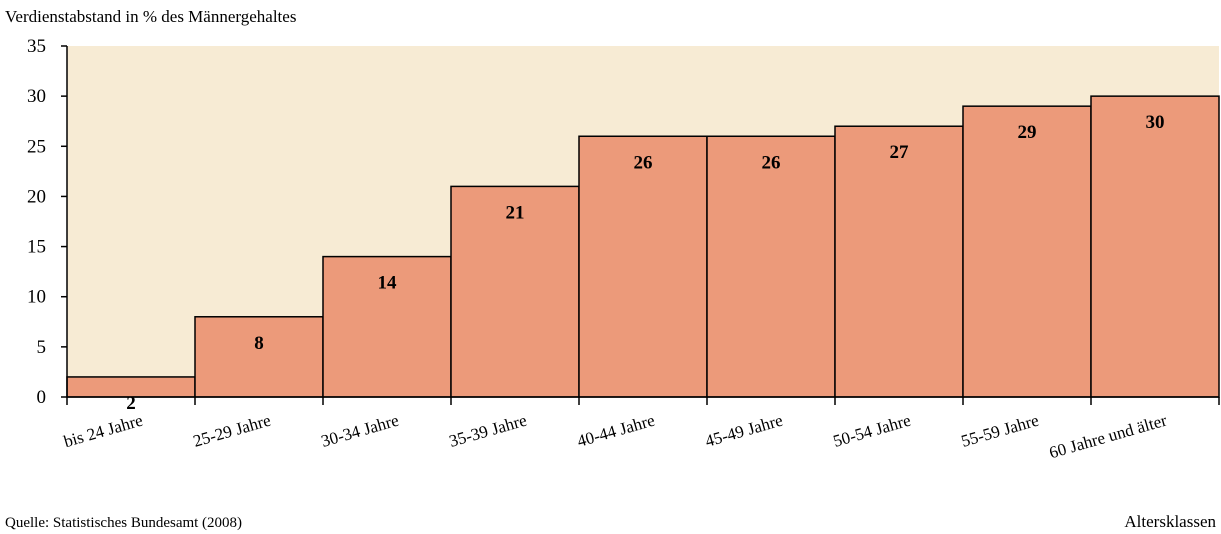  I want to click on x-tick-label: 30-34 Jahre, so click(360, 431).